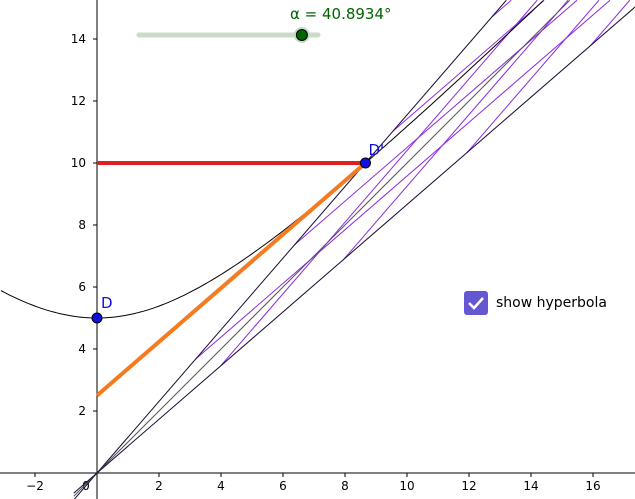 The height and width of the screenshot is (499, 635). Describe the element at coordinates (301, 35) in the screenshot. I see `slider-handle` at that location.